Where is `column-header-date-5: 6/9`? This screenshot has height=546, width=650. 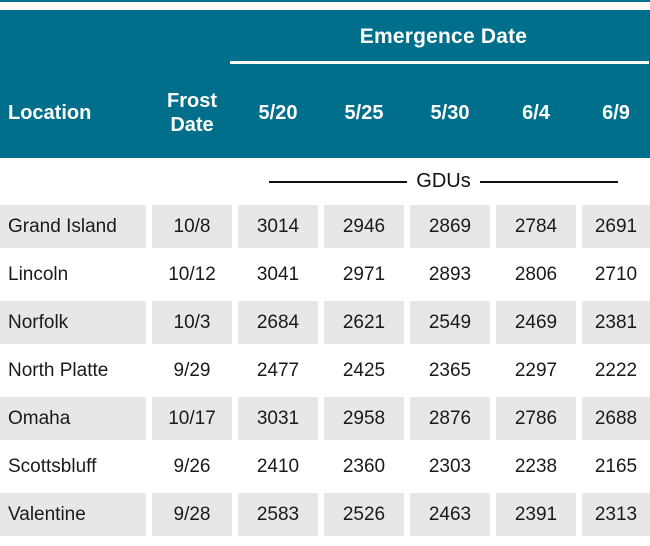
column-header-date-5: 6/9 is located at coordinates (616, 112).